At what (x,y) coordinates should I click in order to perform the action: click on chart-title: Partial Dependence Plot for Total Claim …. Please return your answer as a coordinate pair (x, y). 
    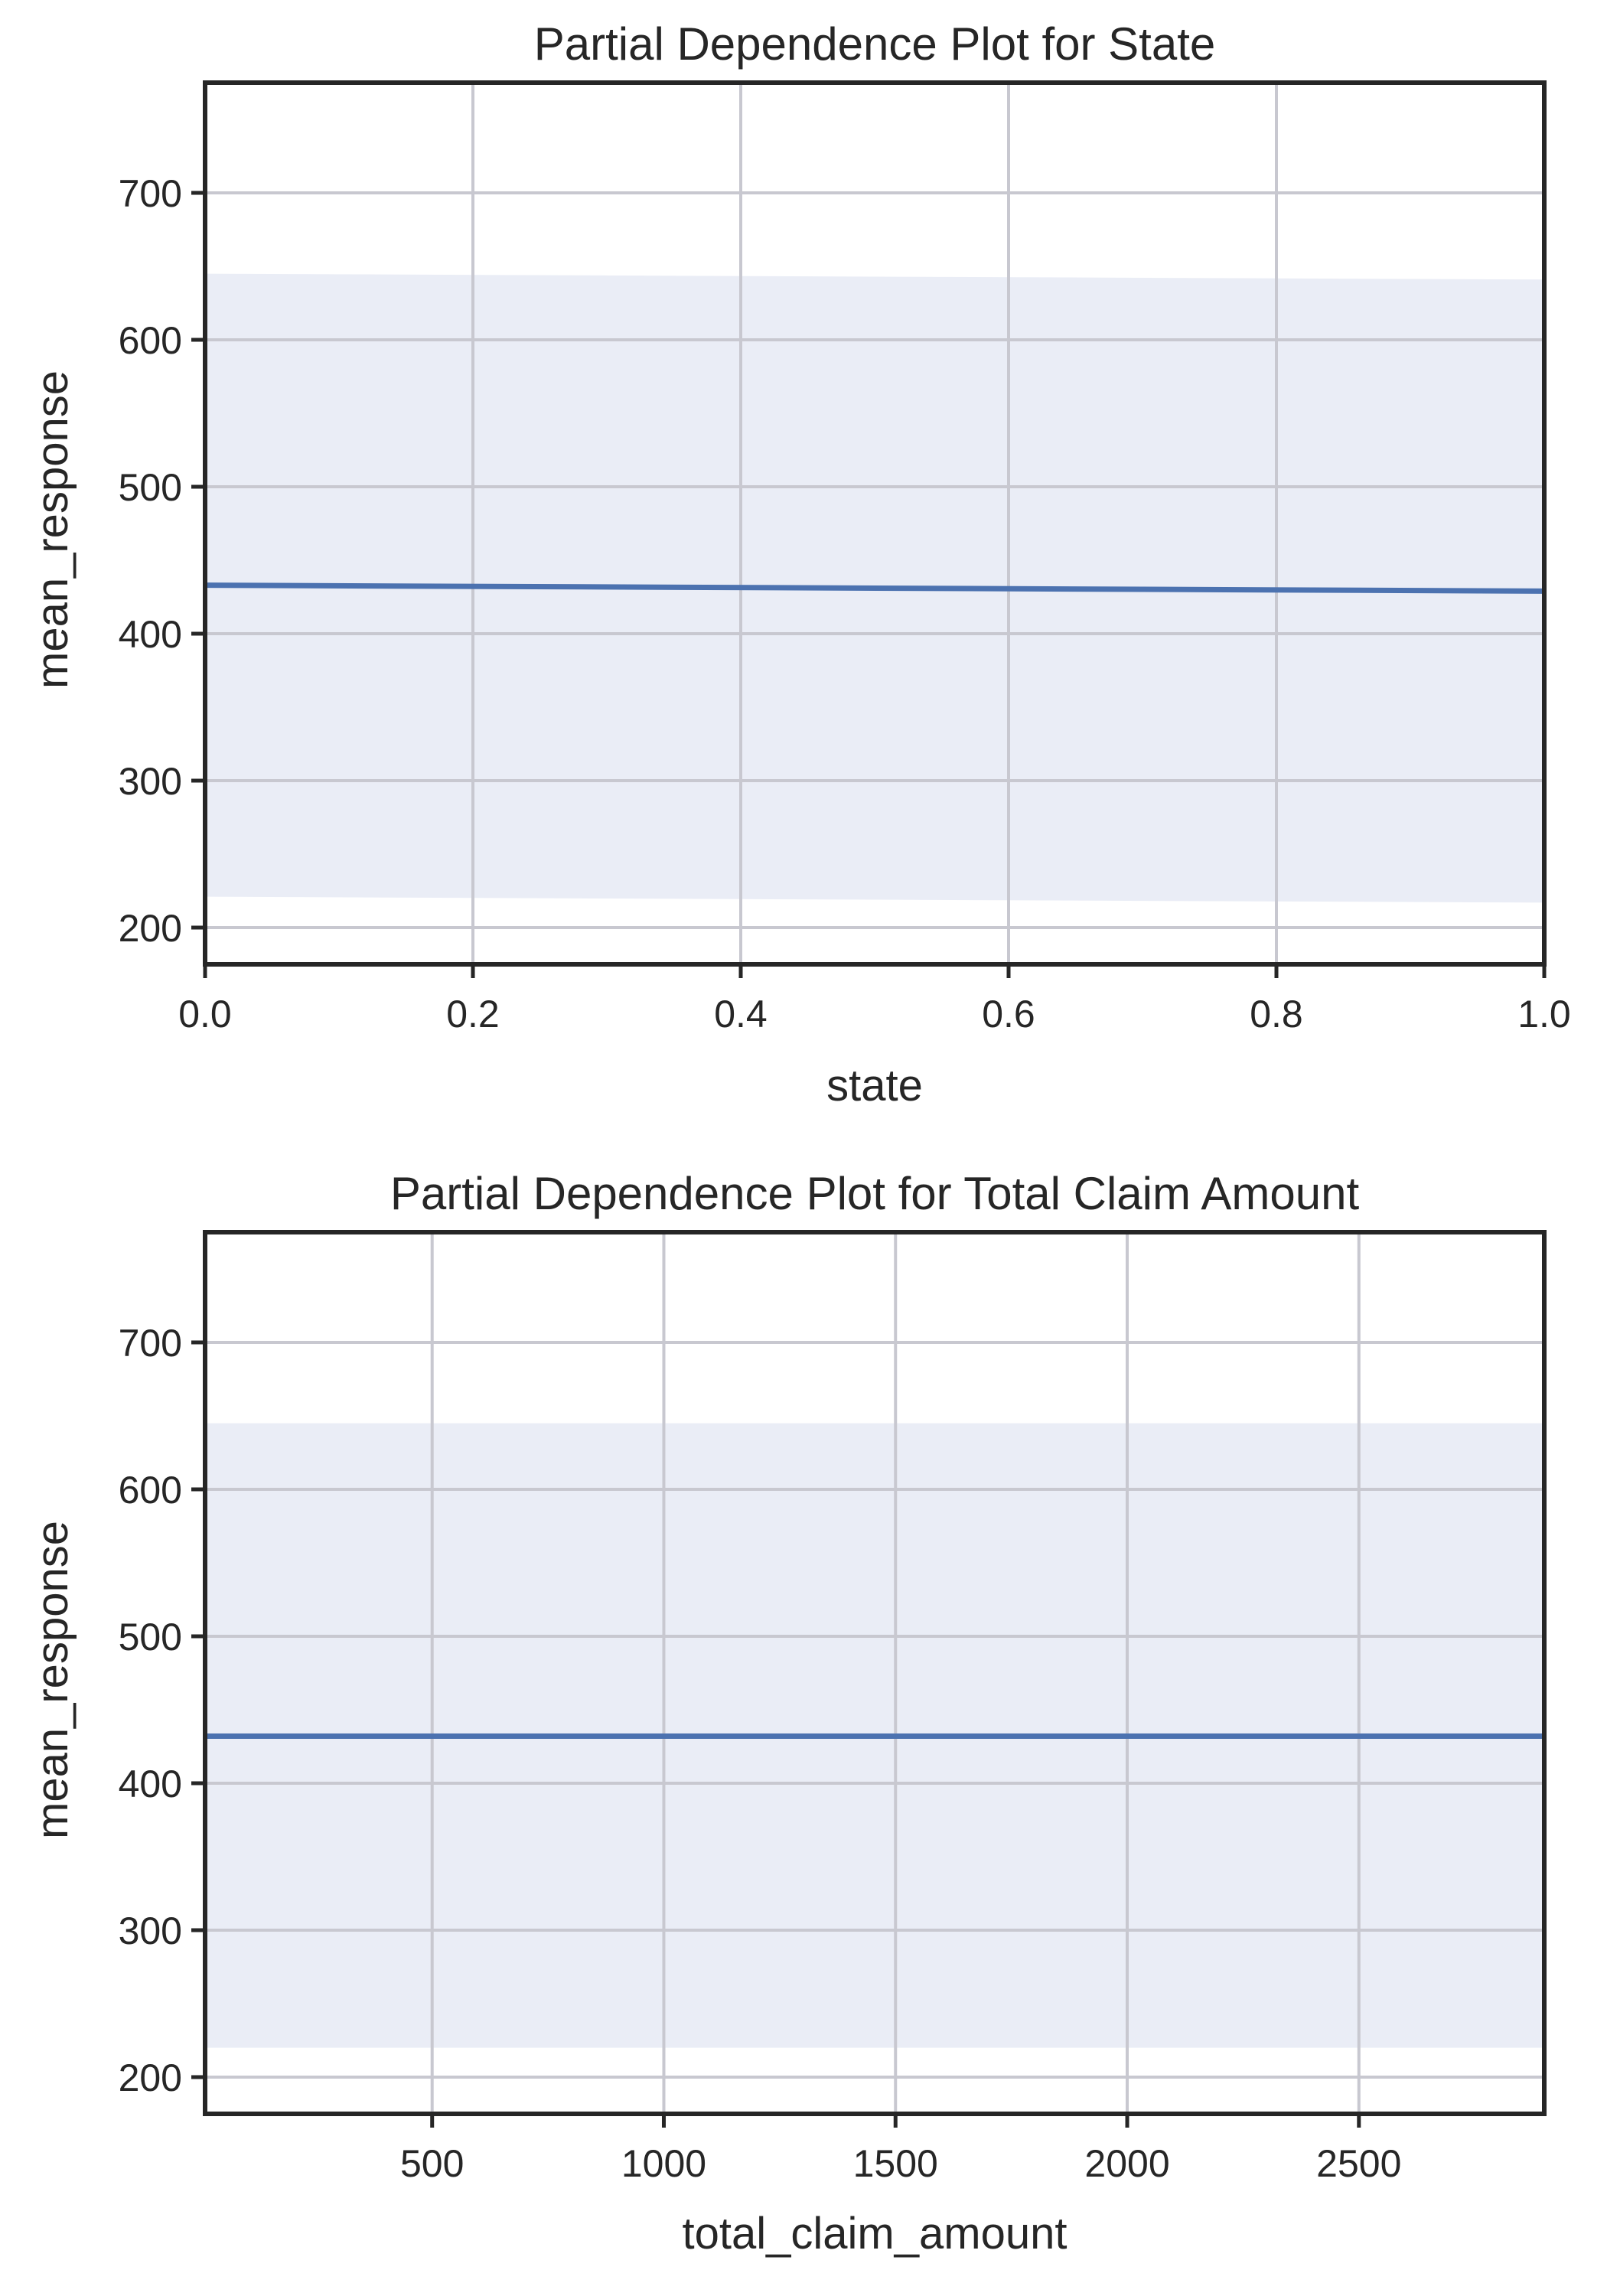
    Looking at the image, I should click on (875, 1193).